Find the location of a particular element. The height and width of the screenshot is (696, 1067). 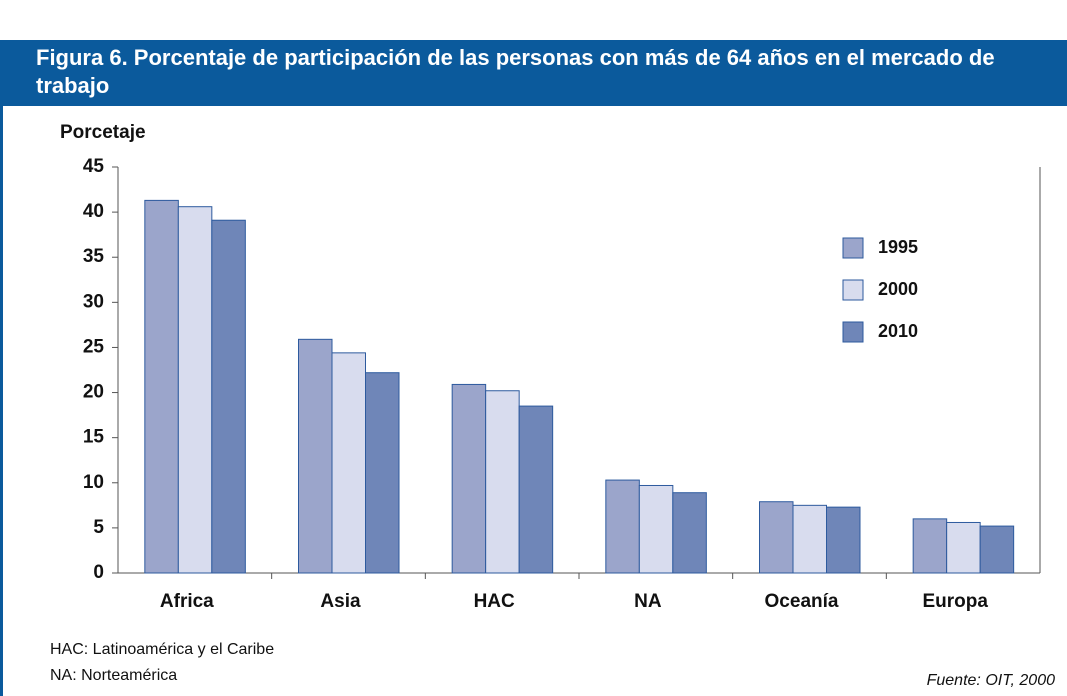

legend-label: 2010 is located at coordinates (898, 331).